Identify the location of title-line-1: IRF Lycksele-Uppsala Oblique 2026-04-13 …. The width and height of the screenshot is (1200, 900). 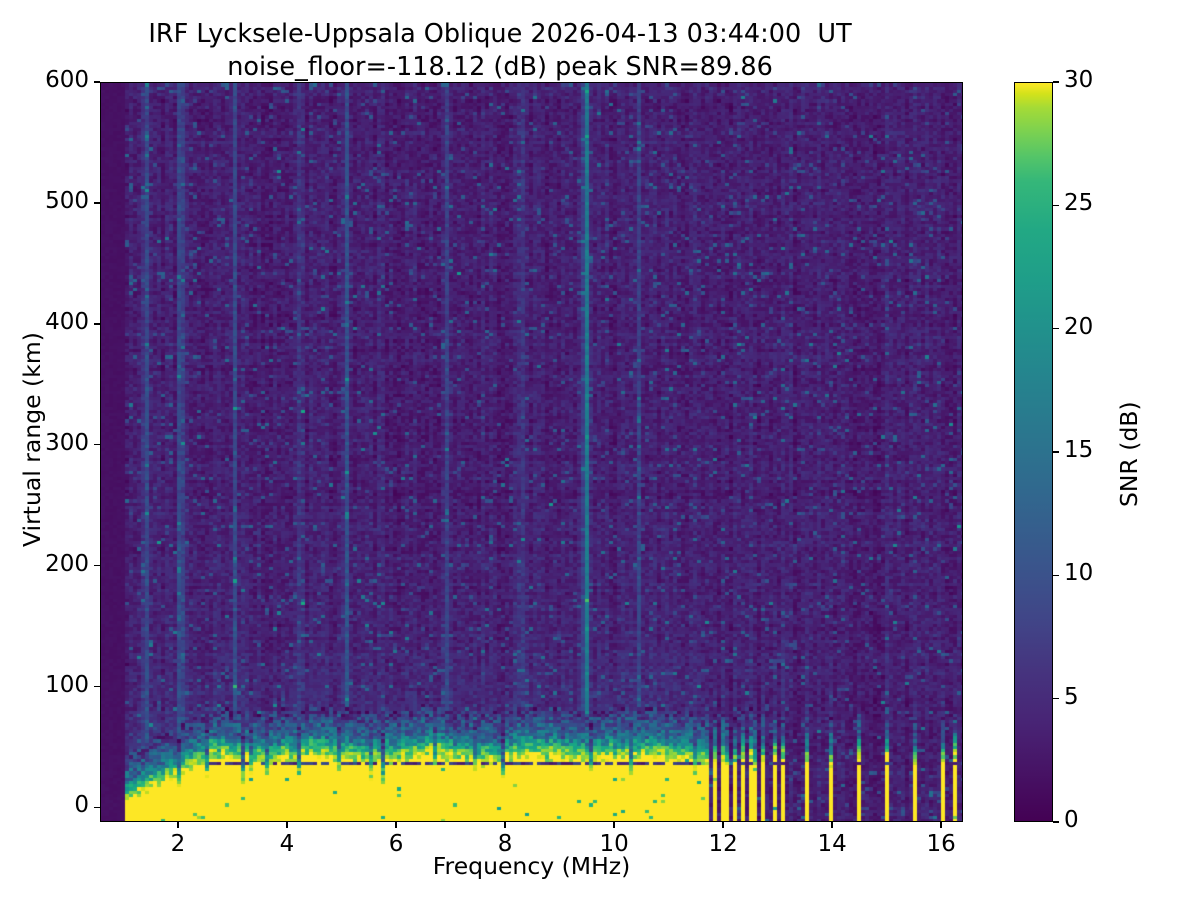
(500, 34).